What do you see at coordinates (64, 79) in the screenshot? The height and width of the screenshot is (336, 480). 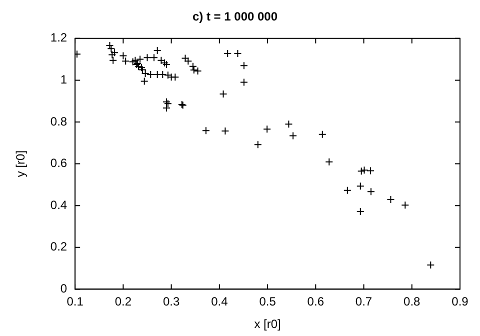 I see `y-tick-label: 1` at bounding box center [64, 79].